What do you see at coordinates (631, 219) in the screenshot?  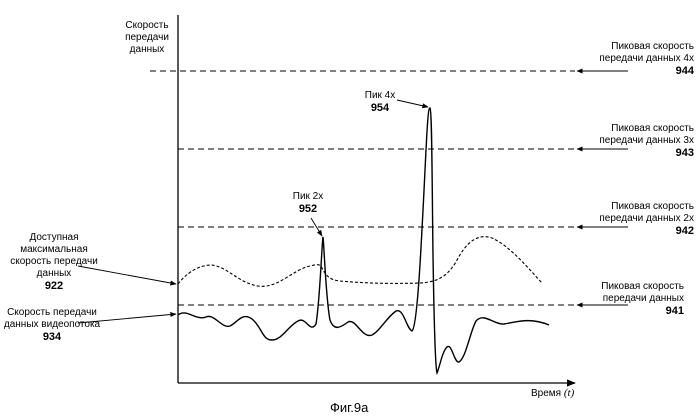 I see `level-label-942: Пиковая скорость передачи данных 2x 942` at bounding box center [631, 219].